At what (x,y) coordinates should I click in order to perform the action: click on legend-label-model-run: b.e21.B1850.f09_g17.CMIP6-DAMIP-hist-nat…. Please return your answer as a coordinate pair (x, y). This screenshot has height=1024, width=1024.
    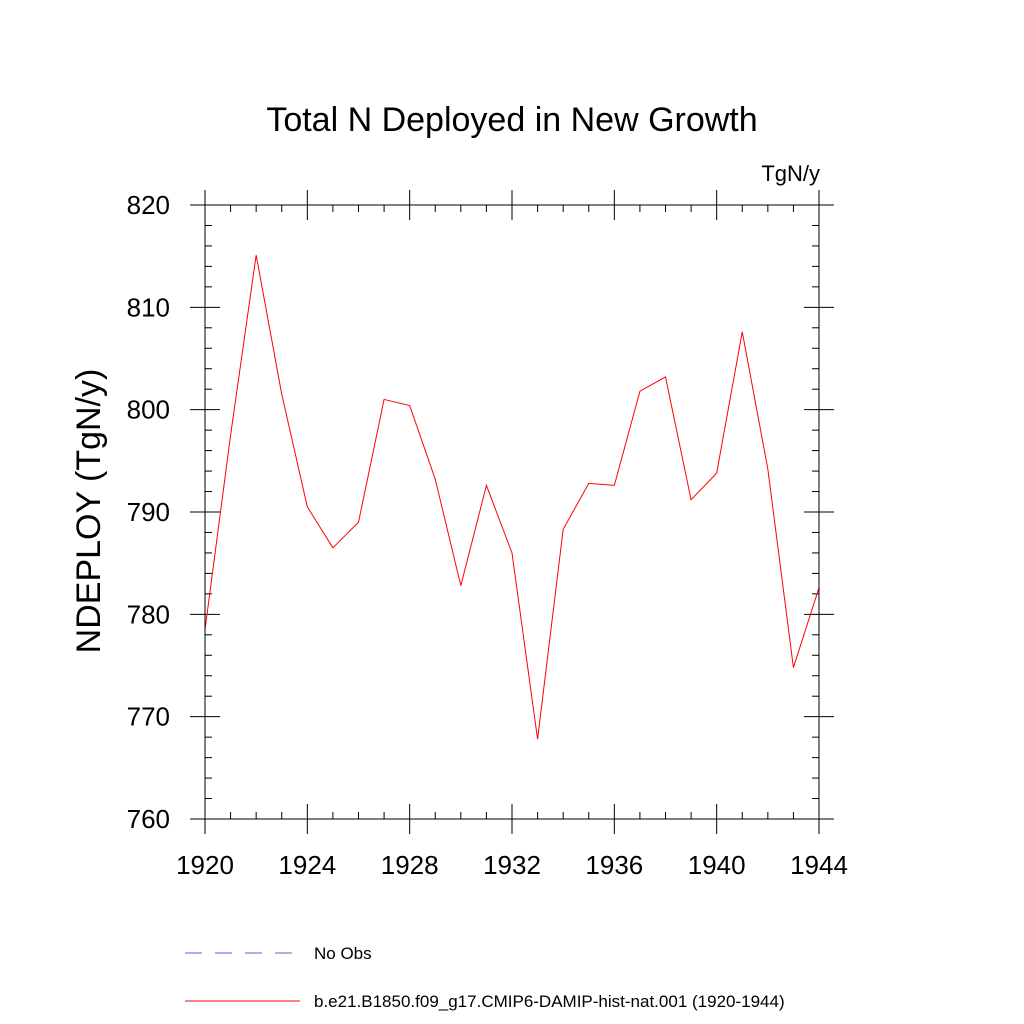
    Looking at the image, I should click on (549, 1001).